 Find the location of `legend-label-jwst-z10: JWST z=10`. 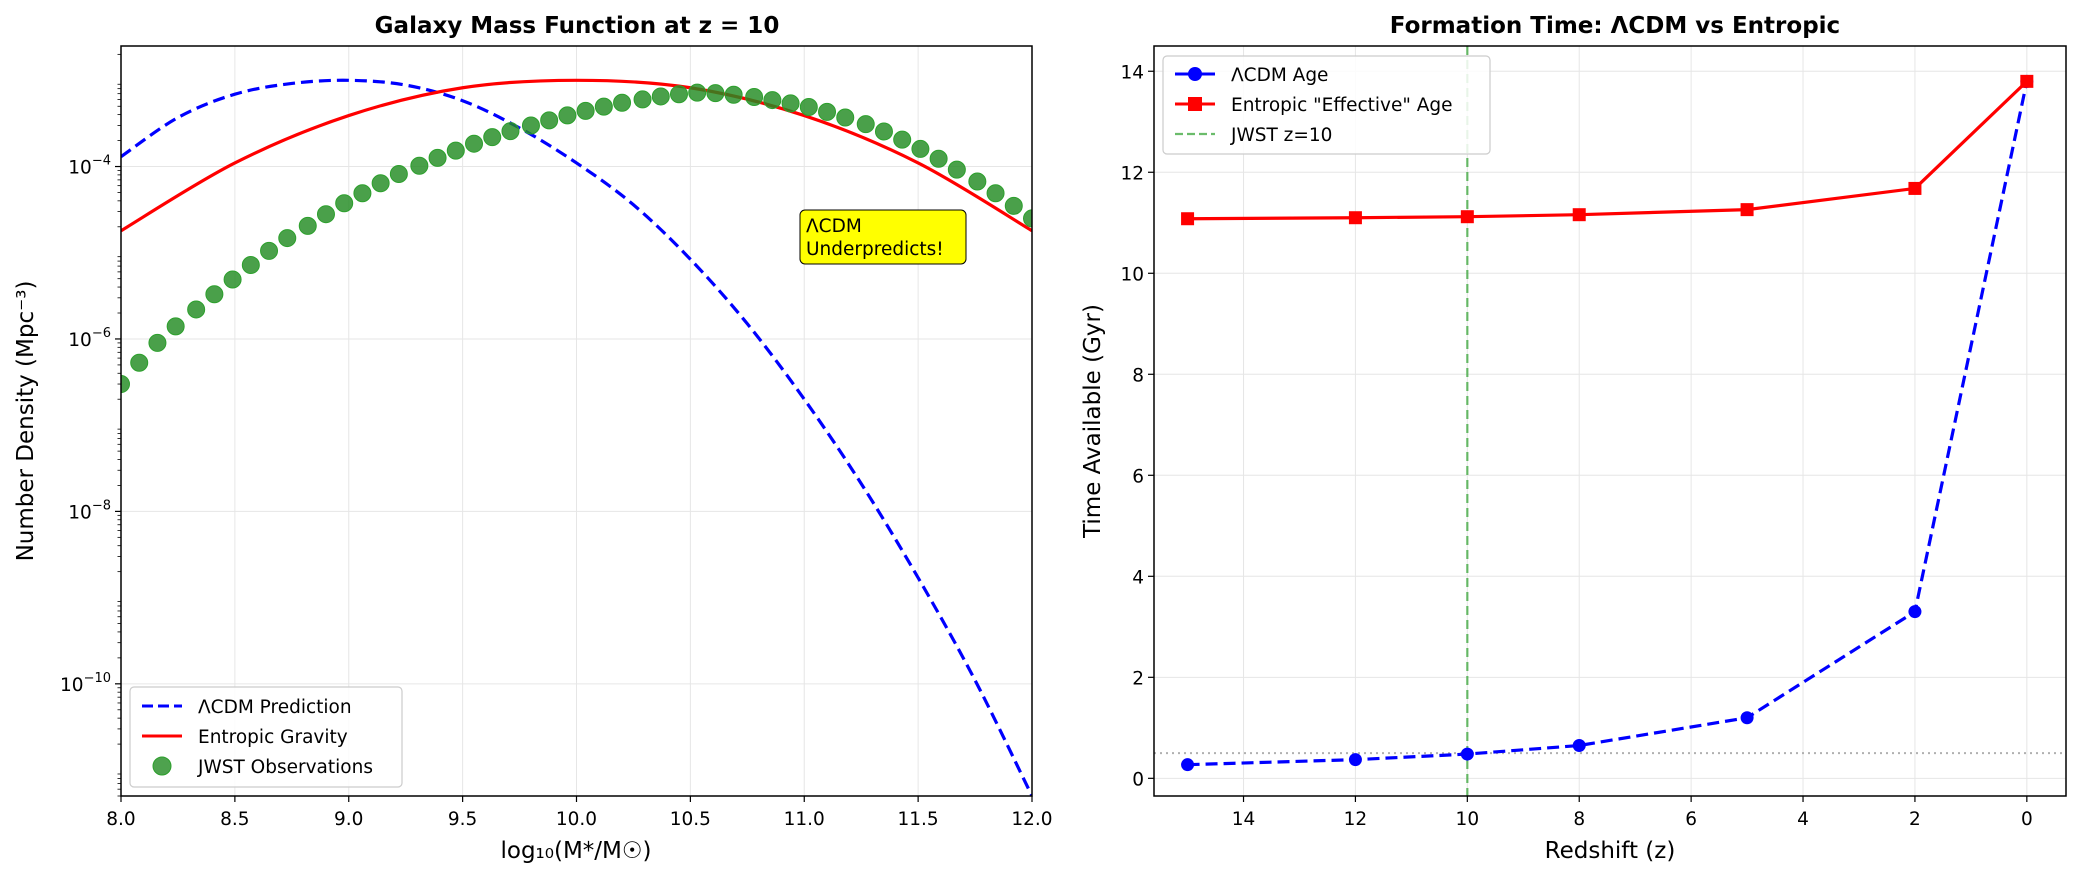

legend-label-jwst-z10: JWST z=10 is located at coordinates (1281, 135).